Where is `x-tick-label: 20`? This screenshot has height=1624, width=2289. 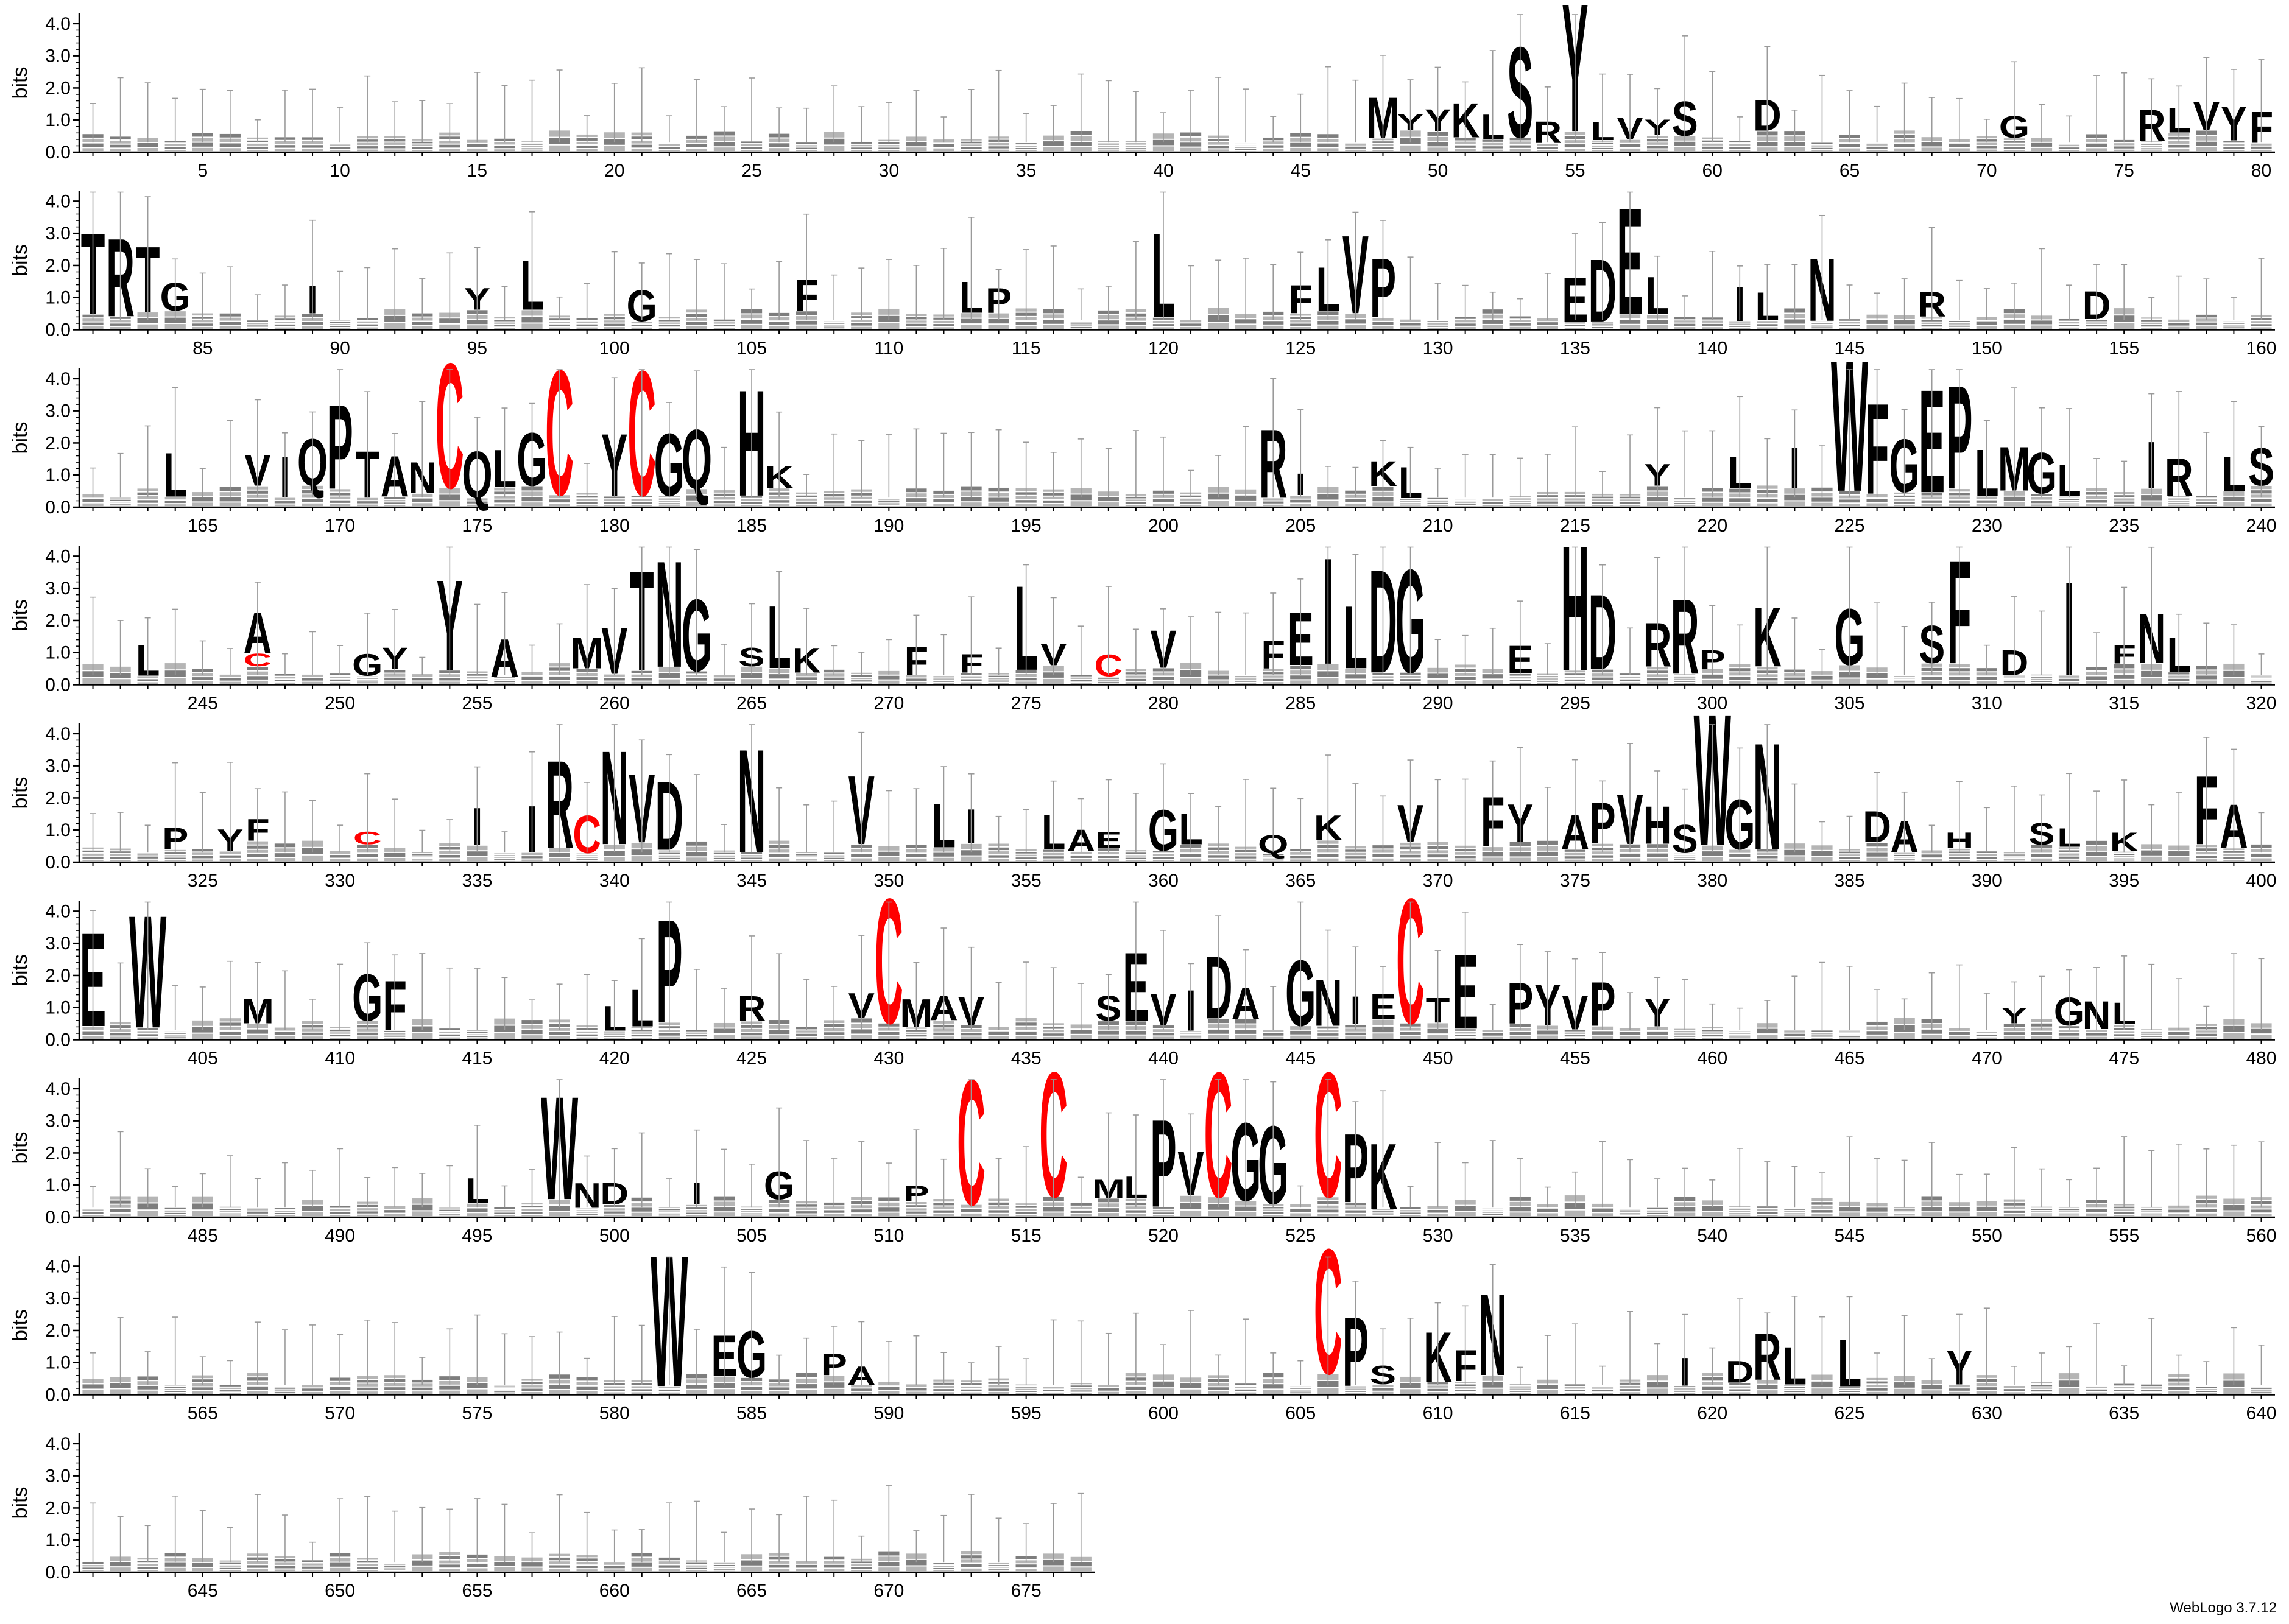
x-tick-label: 20 is located at coordinates (614, 171).